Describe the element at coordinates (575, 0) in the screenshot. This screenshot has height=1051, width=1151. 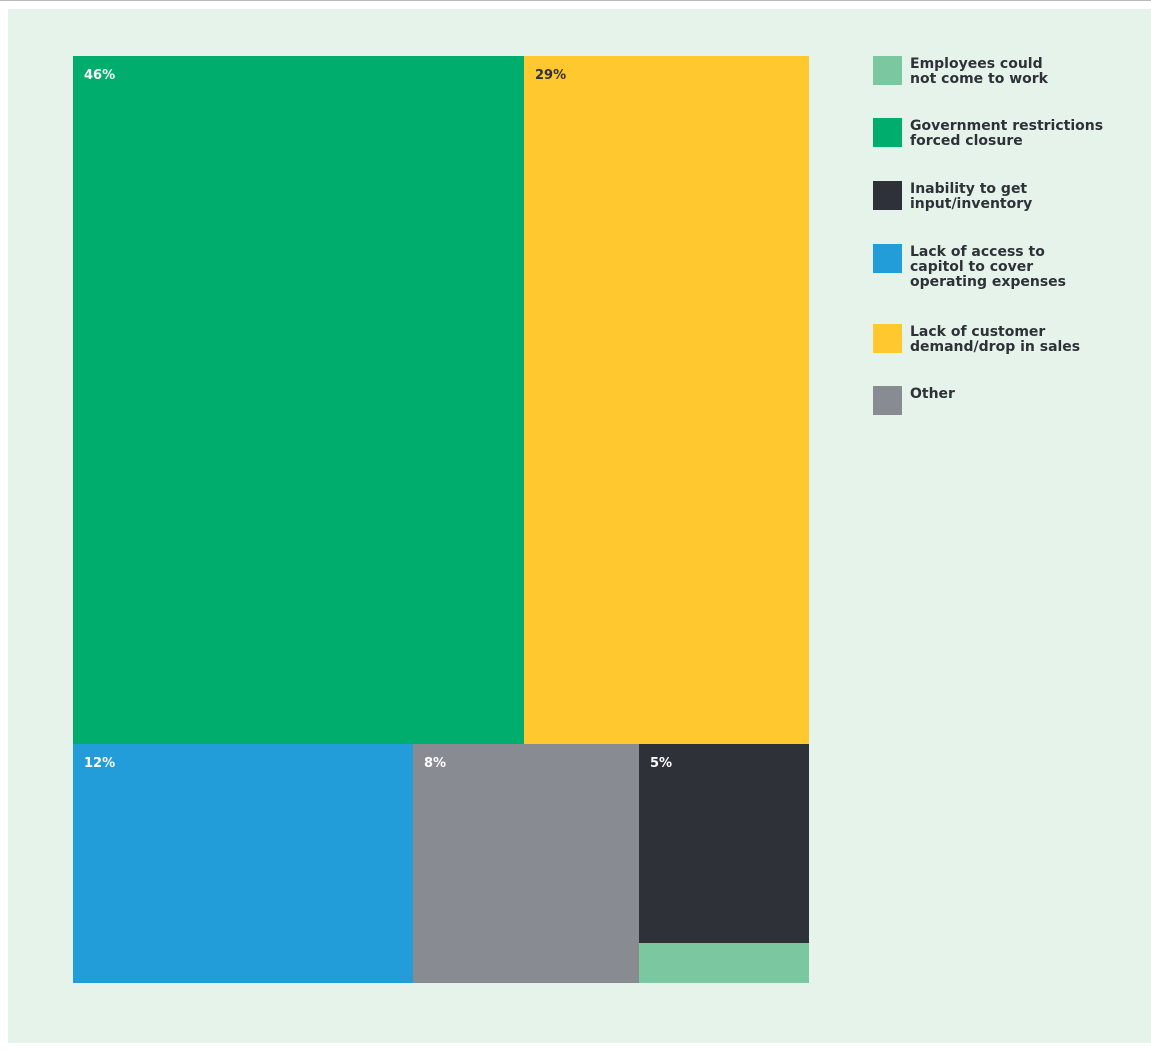
I see `top-divider` at that location.